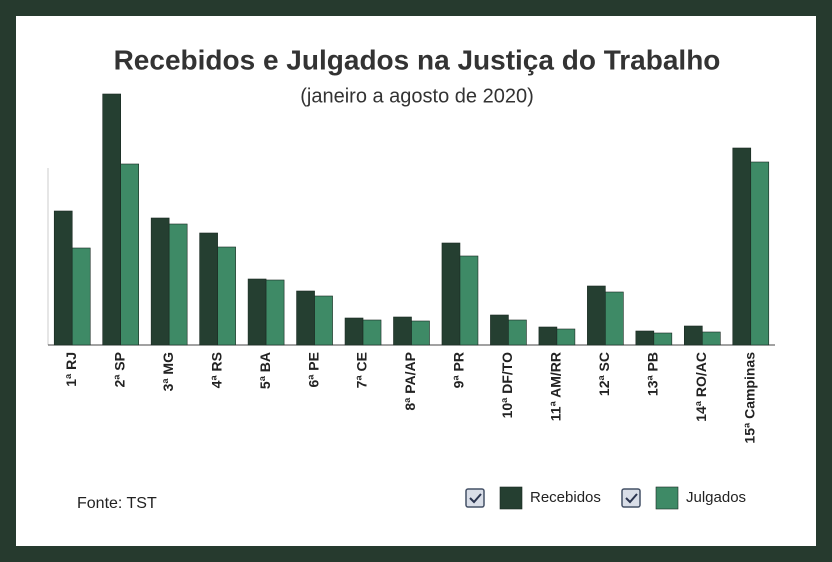 This screenshot has width=832, height=562. Describe the element at coordinates (265, 370) in the screenshot. I see `x-tick-label: 5ª BA` at that location.